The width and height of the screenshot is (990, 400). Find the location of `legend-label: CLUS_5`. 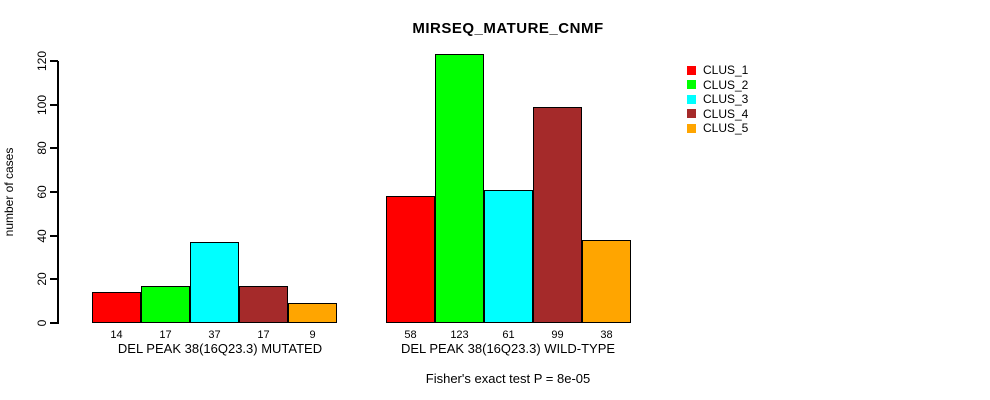

legend-label: CLUS_5 is located at coordinates (726, 128).